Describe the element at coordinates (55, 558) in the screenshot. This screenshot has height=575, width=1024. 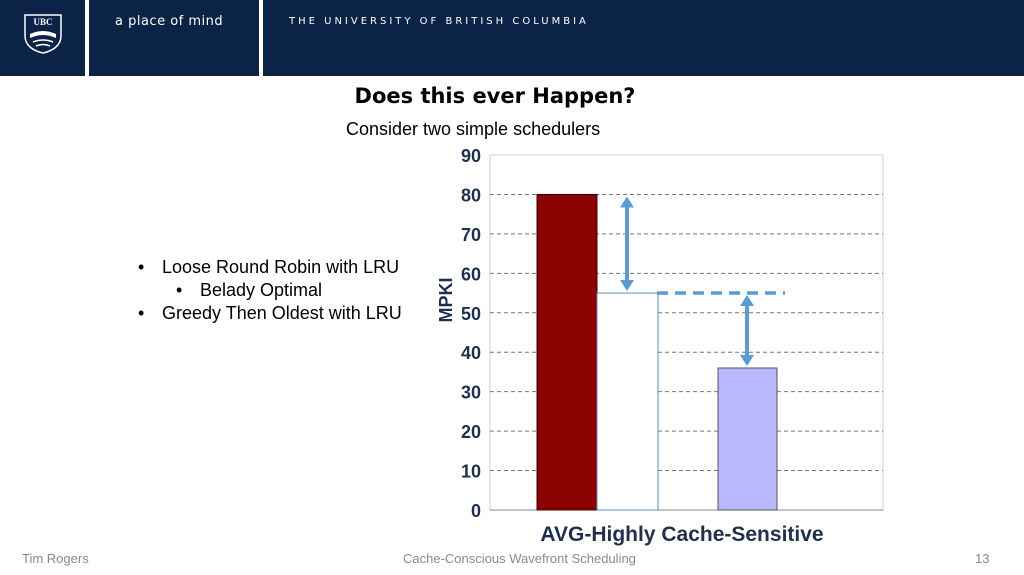
I see `footer-author: Tim Rogers` at that location.